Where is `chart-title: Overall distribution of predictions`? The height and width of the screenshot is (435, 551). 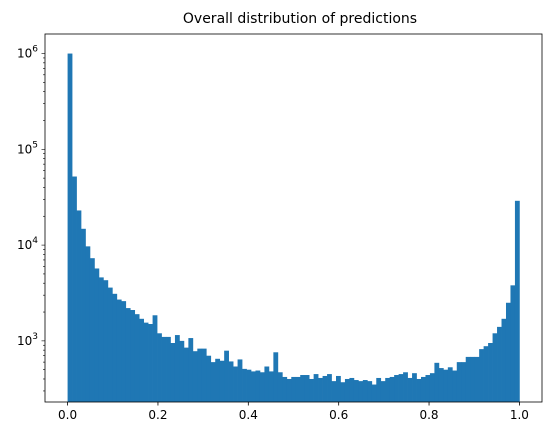 chart-title: Overall distribution of predictions is located at coordinates (300, 19).